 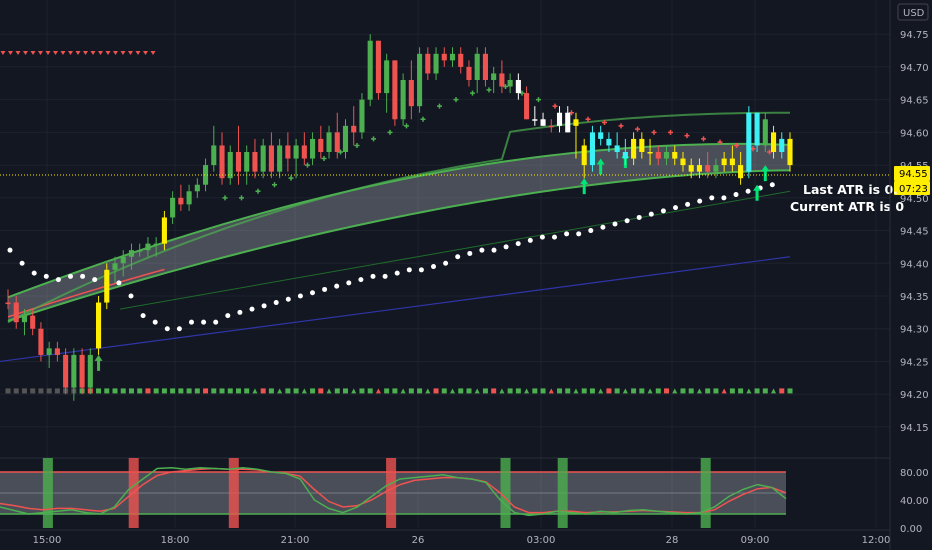 What do you see at coordinates (462, 540) in the screenshot?
I see `time-axis: 15:00 18:00 21:00 26 03:00 28 09:00 12:00` at bounding box center [462, 540].